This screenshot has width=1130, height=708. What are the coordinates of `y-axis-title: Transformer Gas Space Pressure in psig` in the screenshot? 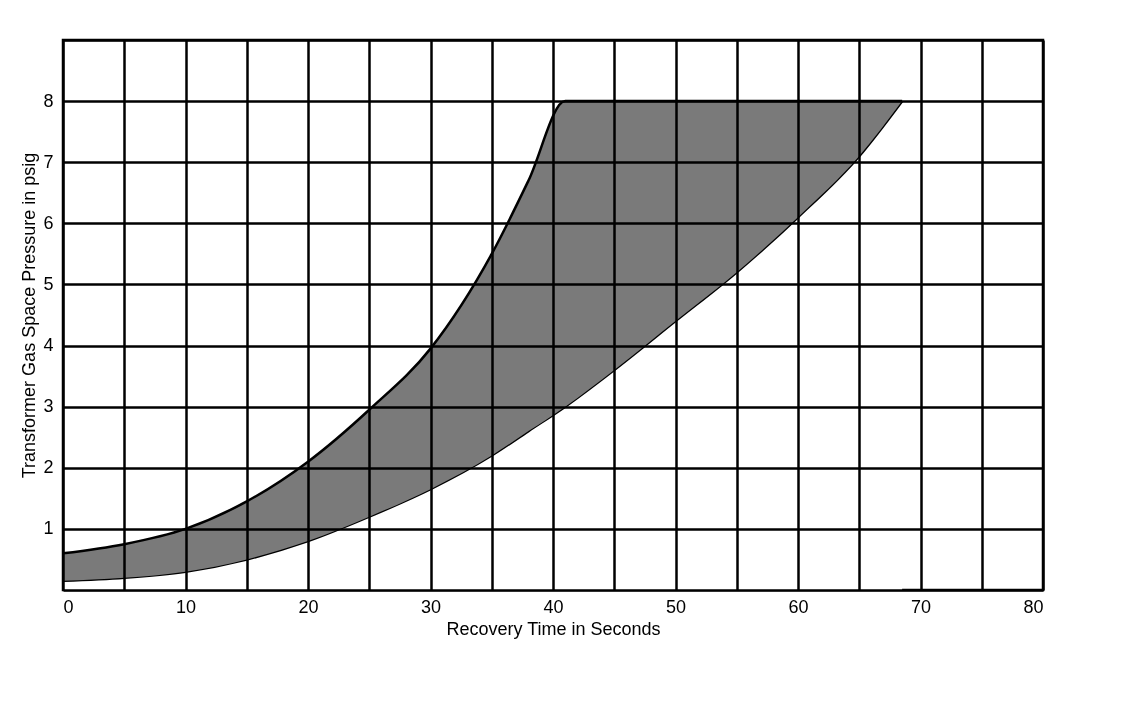 It's located at (29, 315).